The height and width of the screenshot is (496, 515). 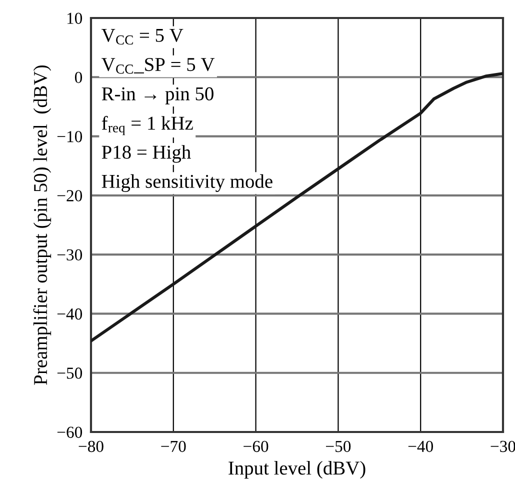 I want to click on x-axis-title: Input level (dBV), so click(x=297, y=470).